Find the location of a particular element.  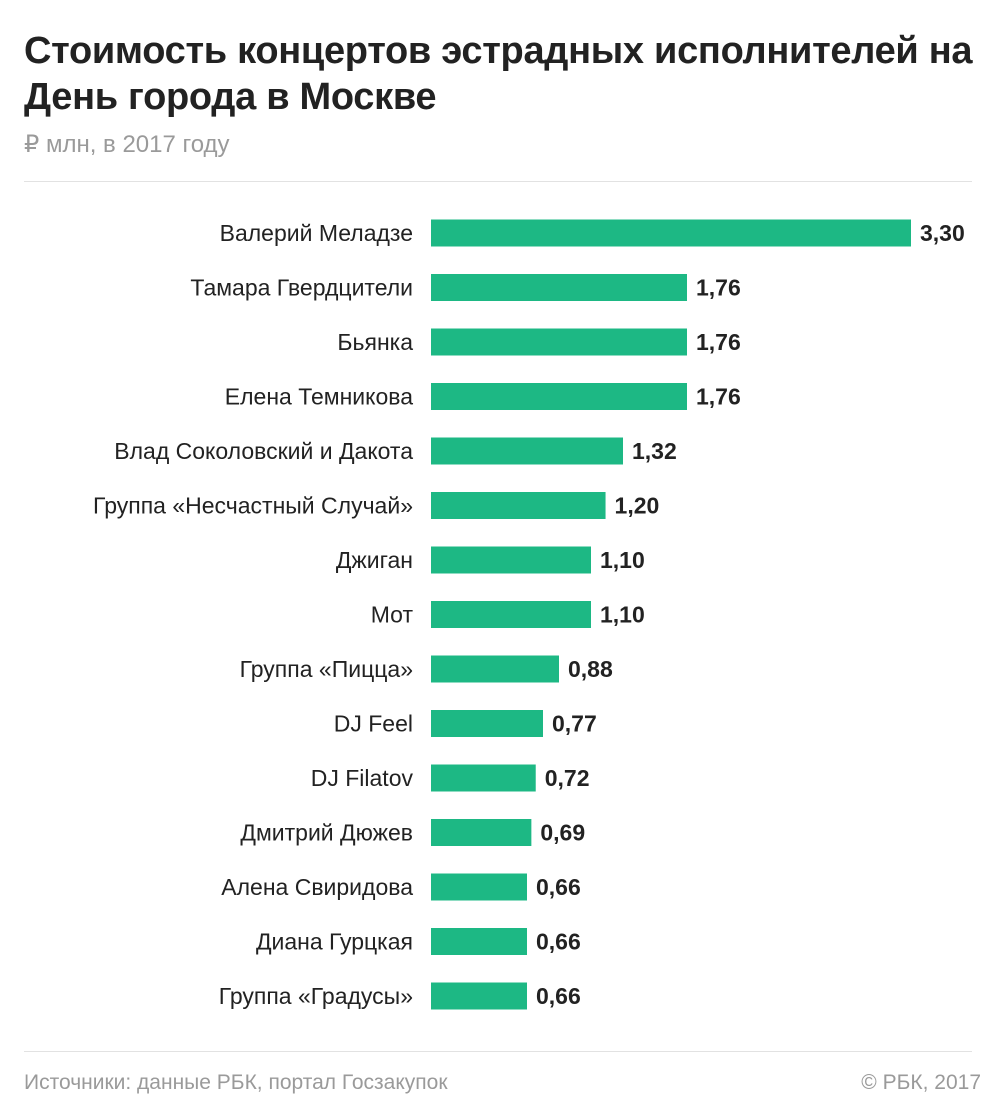

category-label: Группа «Пицца» is located at coordinates (326, 669).